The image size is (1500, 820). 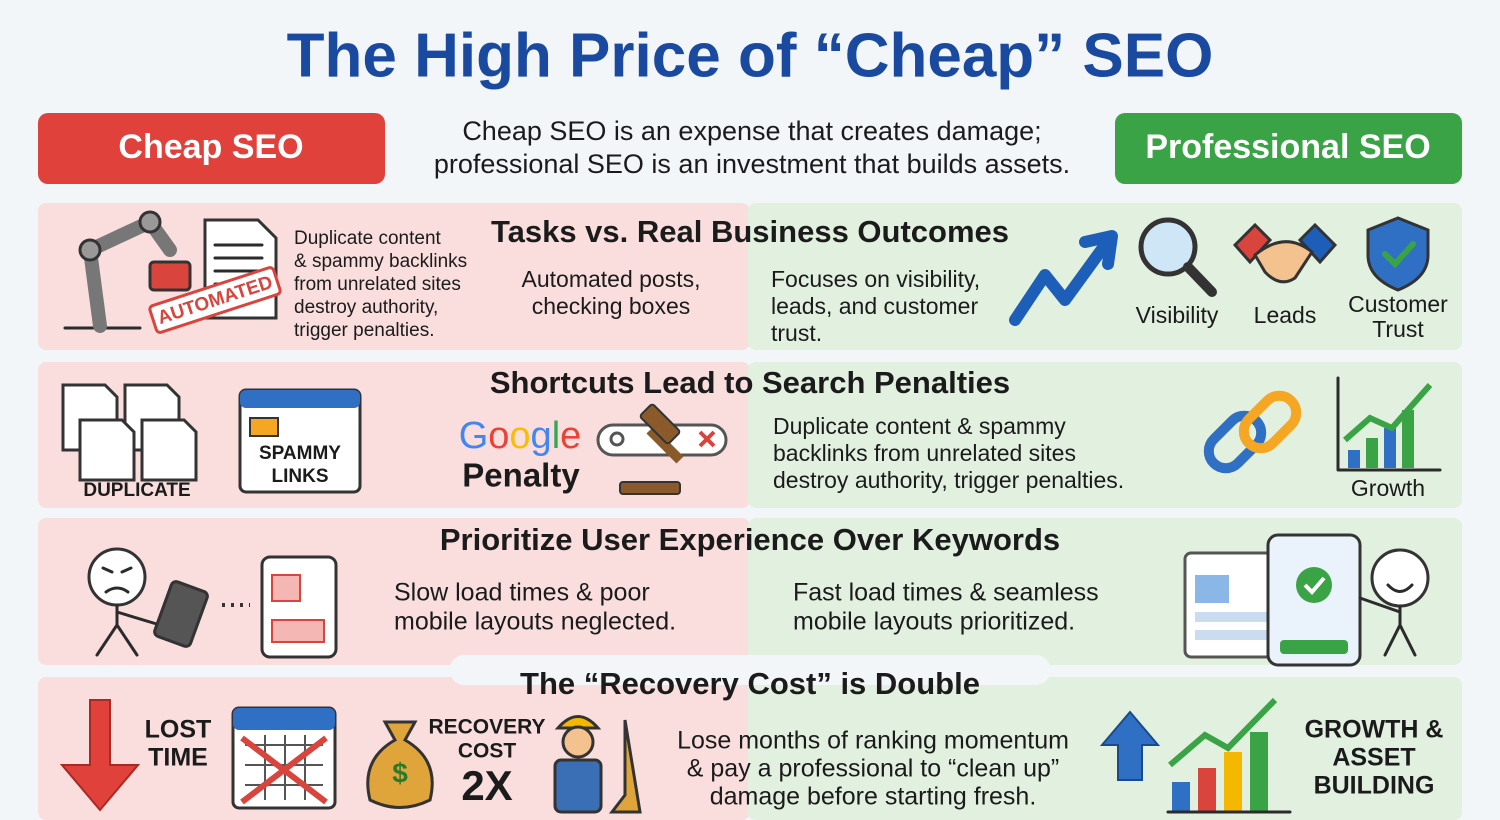 What do you see at coordinates (1373, 758) in the screenshot?
I see `growth-asset-label: ASSET` at bounding box center [1373, 758].